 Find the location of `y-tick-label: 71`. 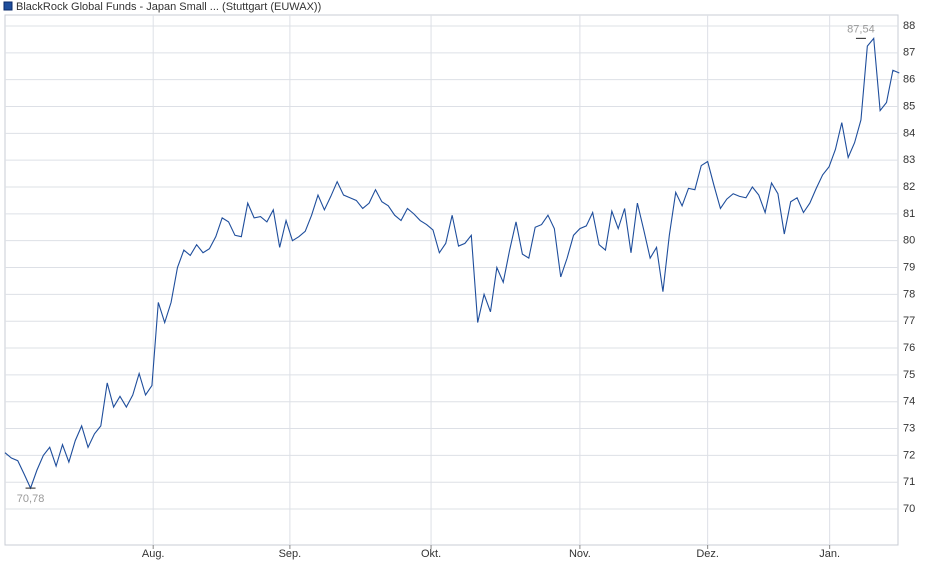

y-tick-label: 71 is located at coordinates (909, 482).